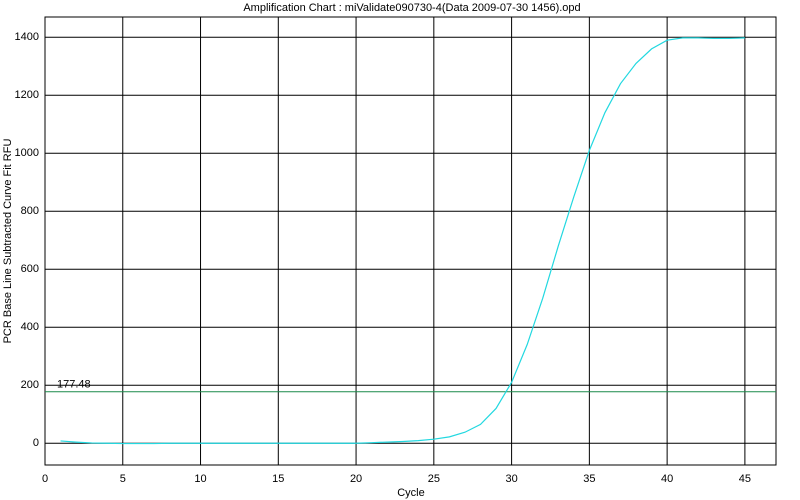  Describe the element at coordinates (745, 479) in the screenshot. I see `x-tick-label: 45` at that location.